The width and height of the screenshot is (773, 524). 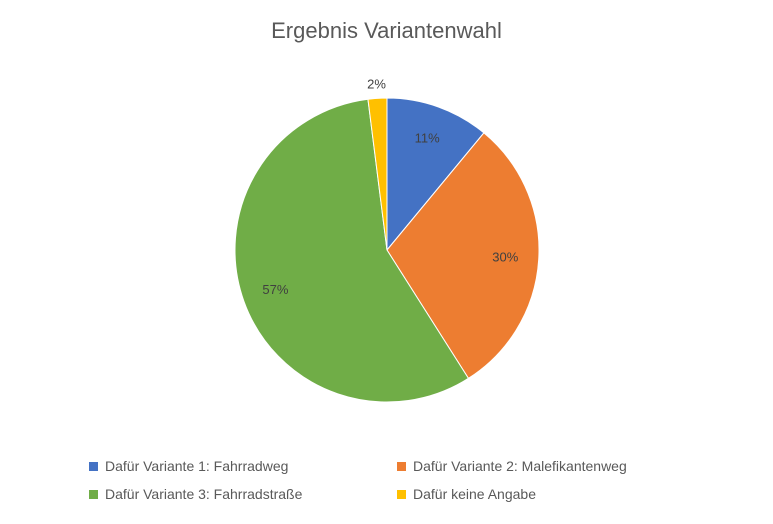 What do you see at coordinates (204, 494) in the screenshot?
I see `legend-label-variant-3: Dafür Variante 3: Fahrradstraße` at bounding box center [204, 494].